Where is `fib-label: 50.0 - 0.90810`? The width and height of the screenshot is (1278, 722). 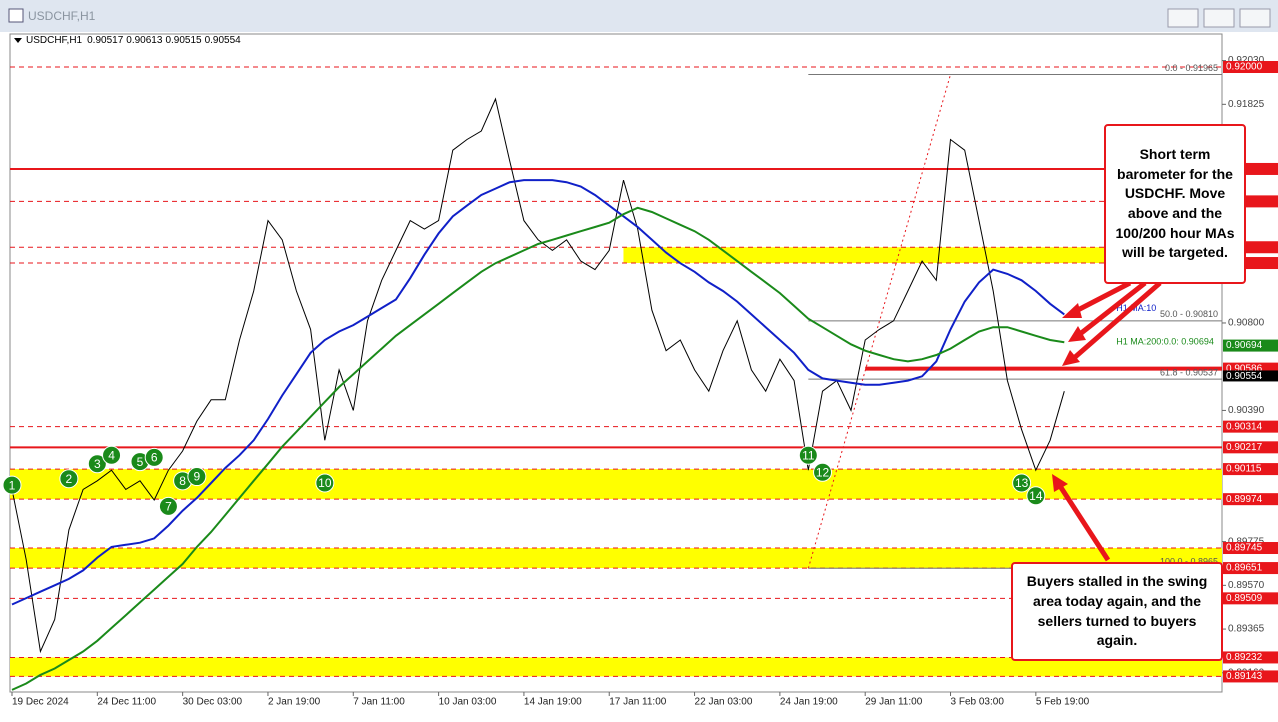 fib-label: 50.0 - 0.90810 is located at coordinates (1189, 314).